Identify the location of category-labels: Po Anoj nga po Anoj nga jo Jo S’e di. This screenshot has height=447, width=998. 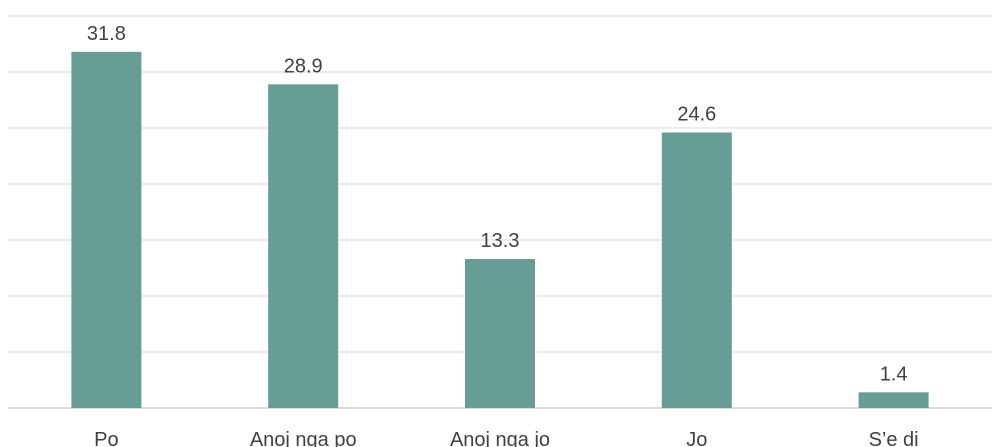
(506, 438).